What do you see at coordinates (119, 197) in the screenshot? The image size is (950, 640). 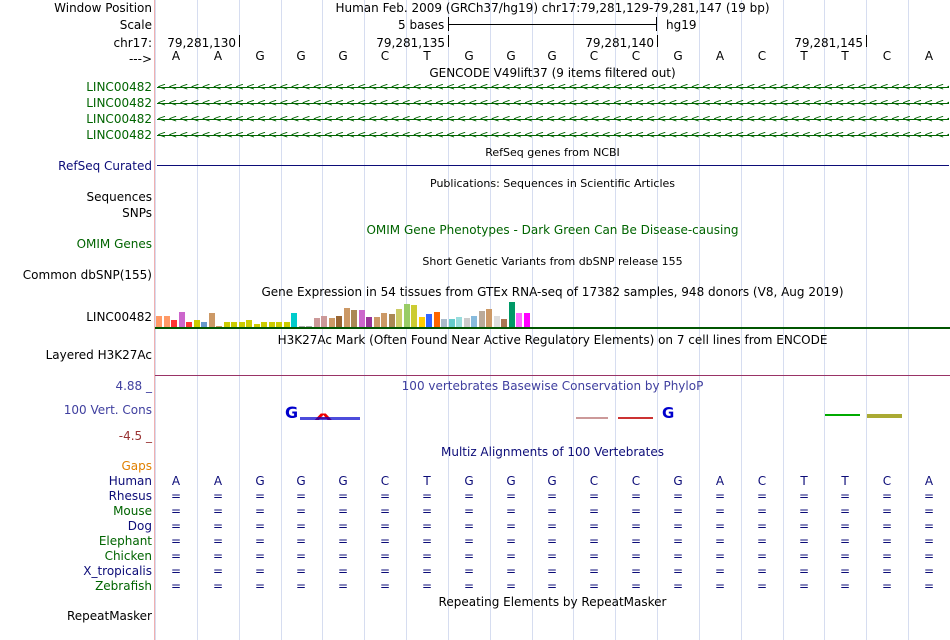 I see `publications-label: Sequences` at bounding box center [119, 197].